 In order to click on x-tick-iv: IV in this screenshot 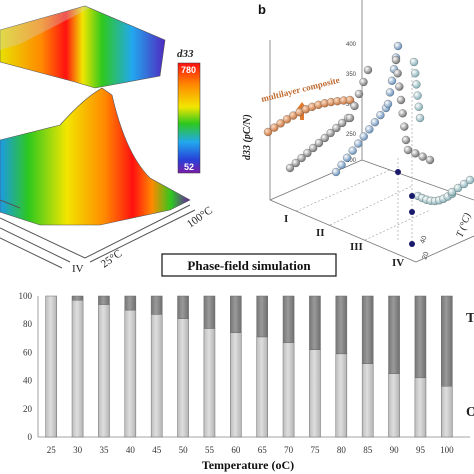, I will do `click(398, 263)`.